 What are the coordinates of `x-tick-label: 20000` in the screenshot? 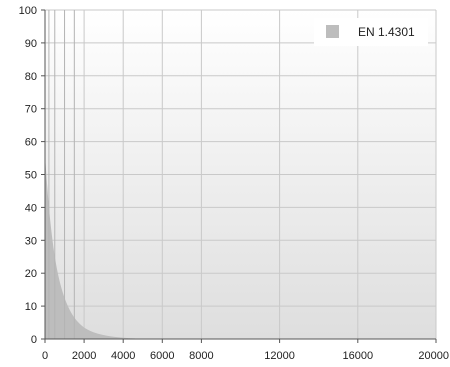 It's located at (433, 356).